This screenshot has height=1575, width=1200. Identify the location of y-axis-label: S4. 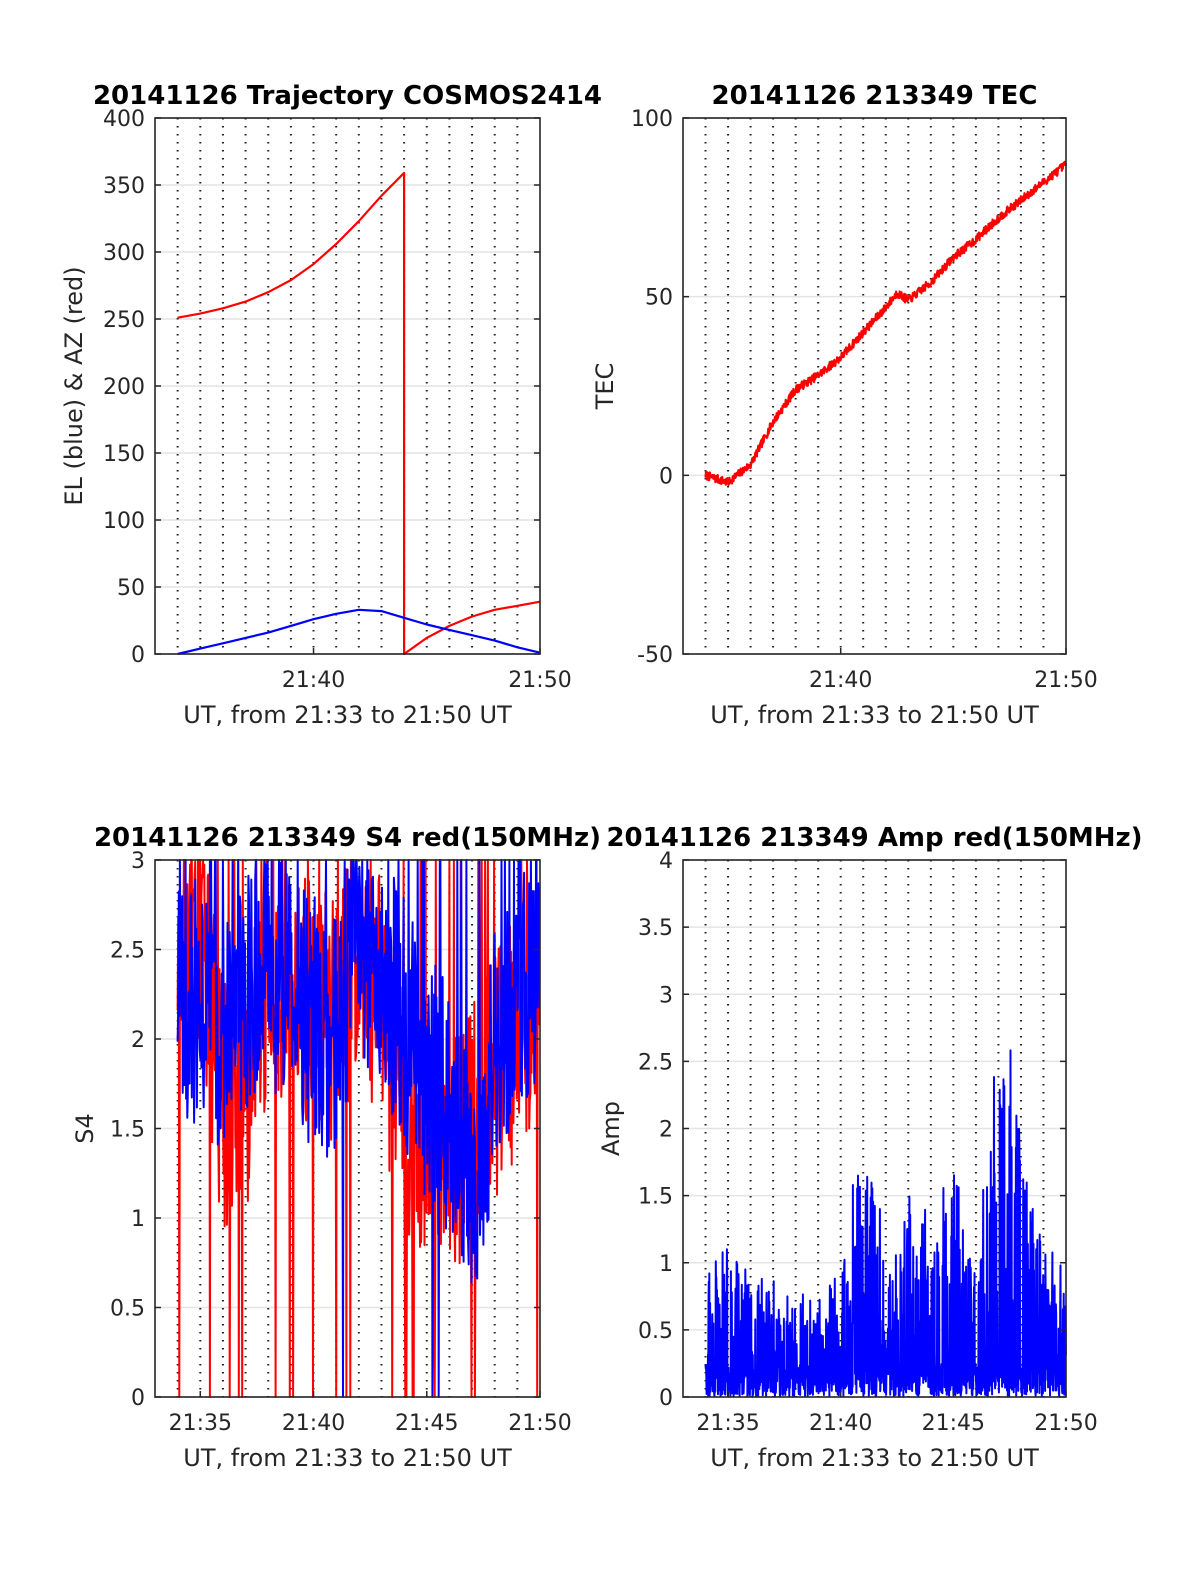
(85, 1128).